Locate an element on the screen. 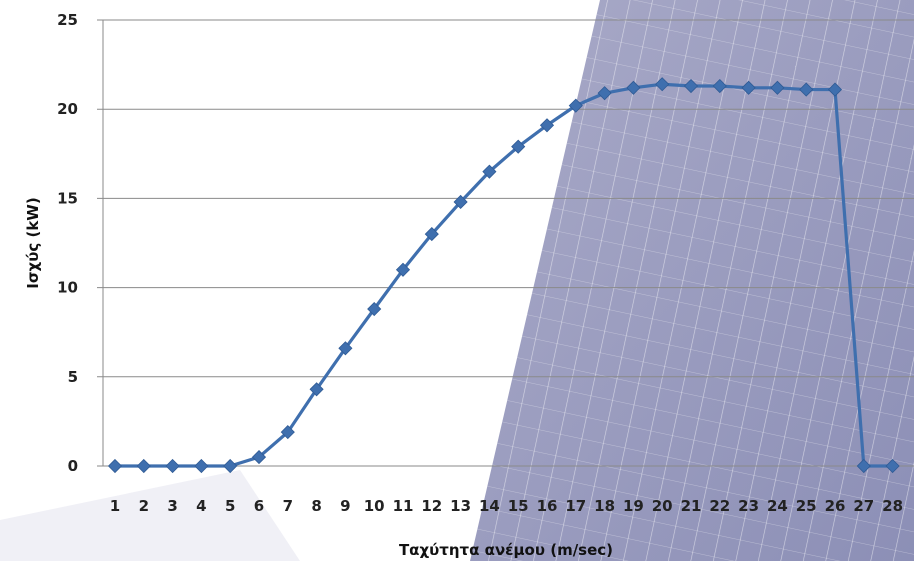  x-axis-title: Ταχύτητα ανέμου (m/sec) is located at coordinates (506, 550).